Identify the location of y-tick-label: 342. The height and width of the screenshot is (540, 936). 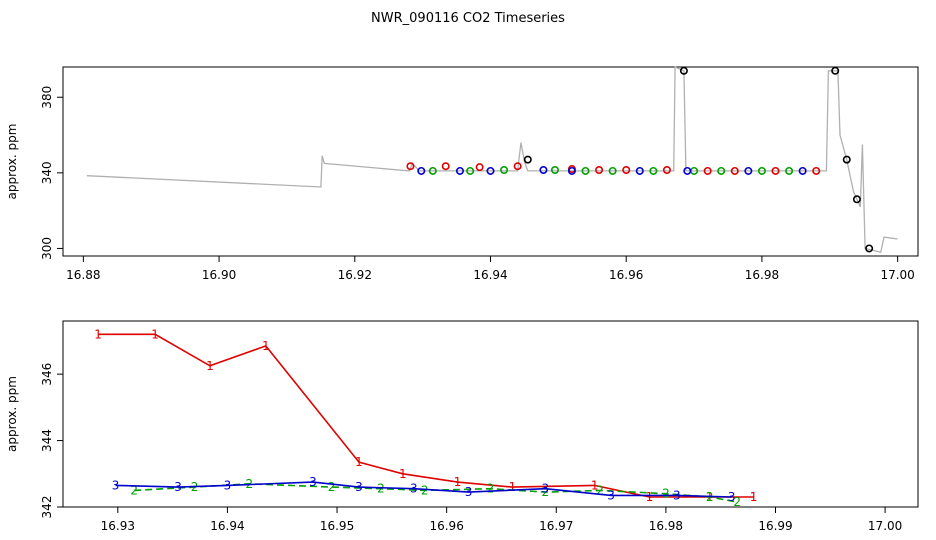
(47, 507).